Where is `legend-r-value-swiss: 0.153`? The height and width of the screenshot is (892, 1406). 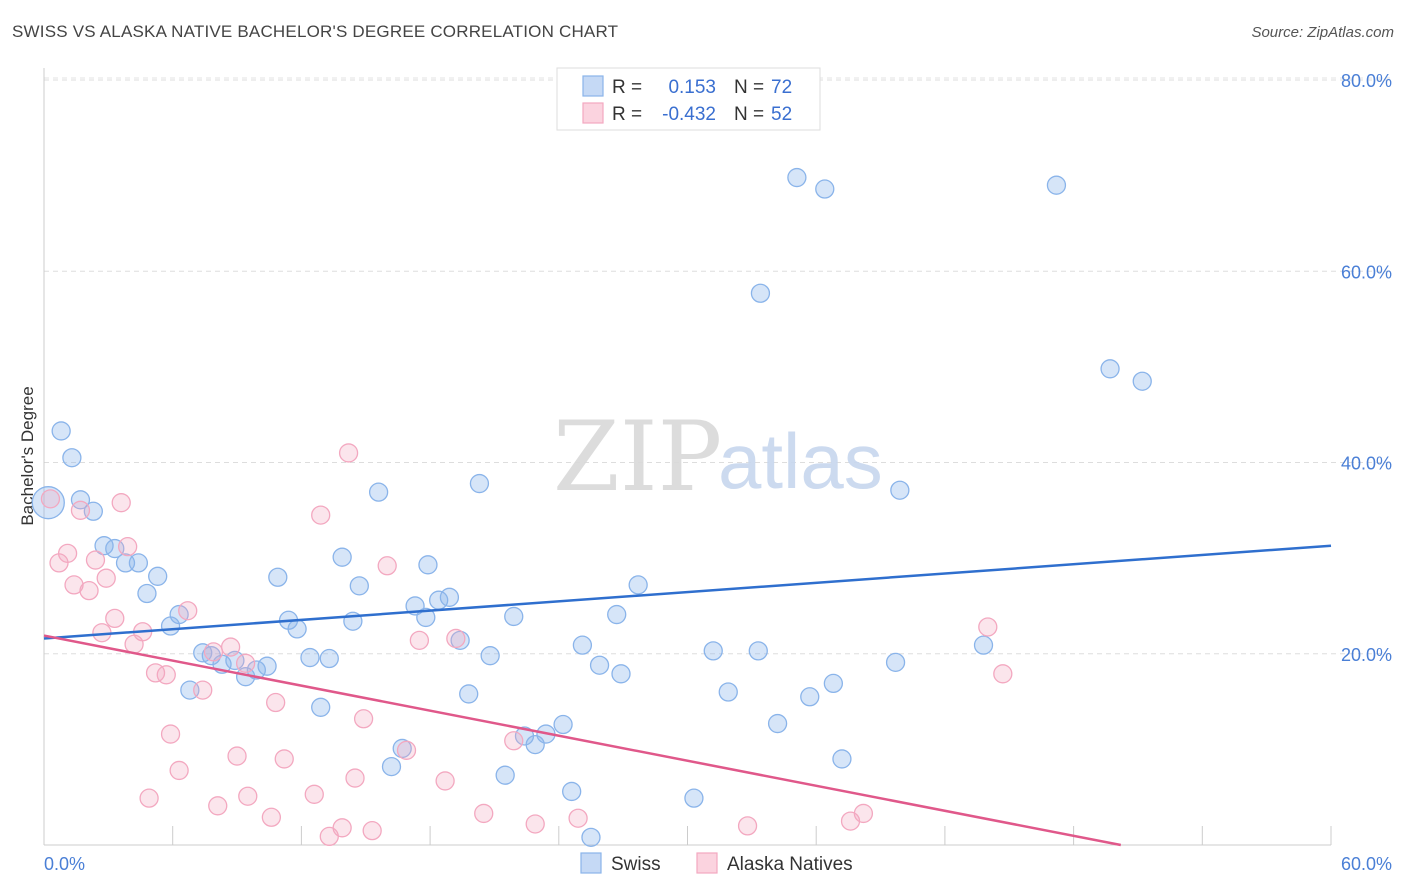 legend-r-value-swiss: 0.153 is located at coordinates (692, 87).